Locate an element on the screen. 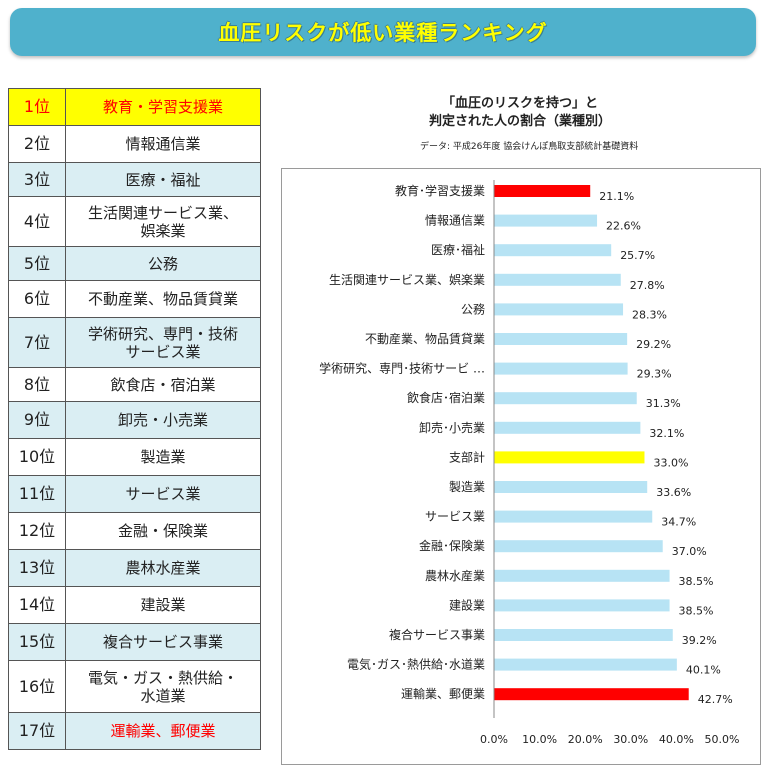 The image size is (768, 773). ranking-position: 17位 is located at coordinates (37, 731).